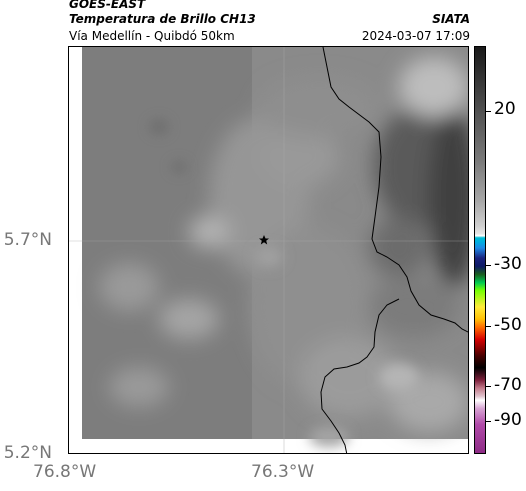  I want to click on longitude-label: 76.8°W, so click(65, 472).